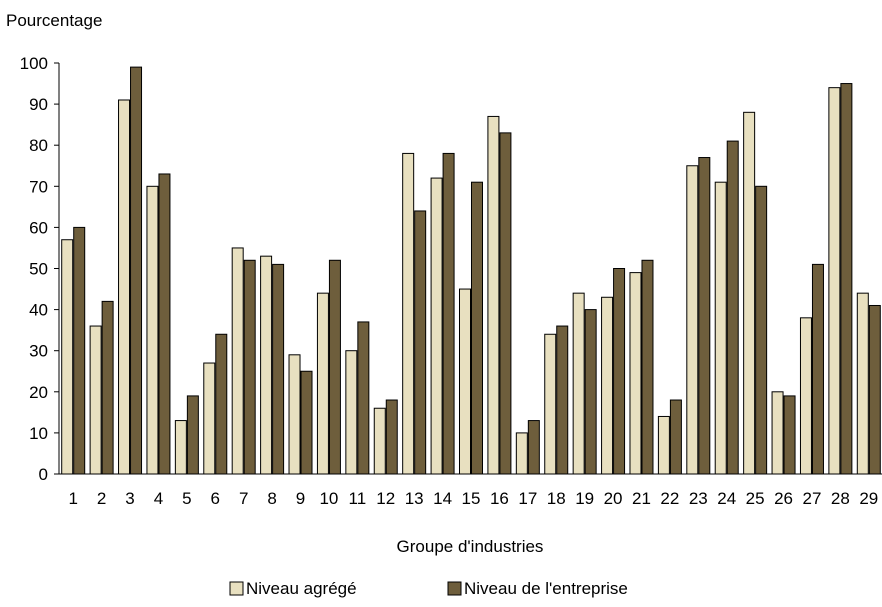 The width and height of the screenshot is (882, 607). Describe the element at coordinates (442, 498) in the screenshot. I see `x-tick-label: 14` at that location.